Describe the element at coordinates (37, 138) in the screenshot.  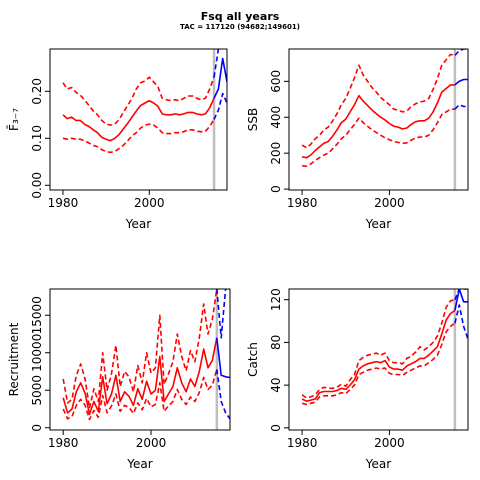
I see `y-tick-label: 0.10` at that location.